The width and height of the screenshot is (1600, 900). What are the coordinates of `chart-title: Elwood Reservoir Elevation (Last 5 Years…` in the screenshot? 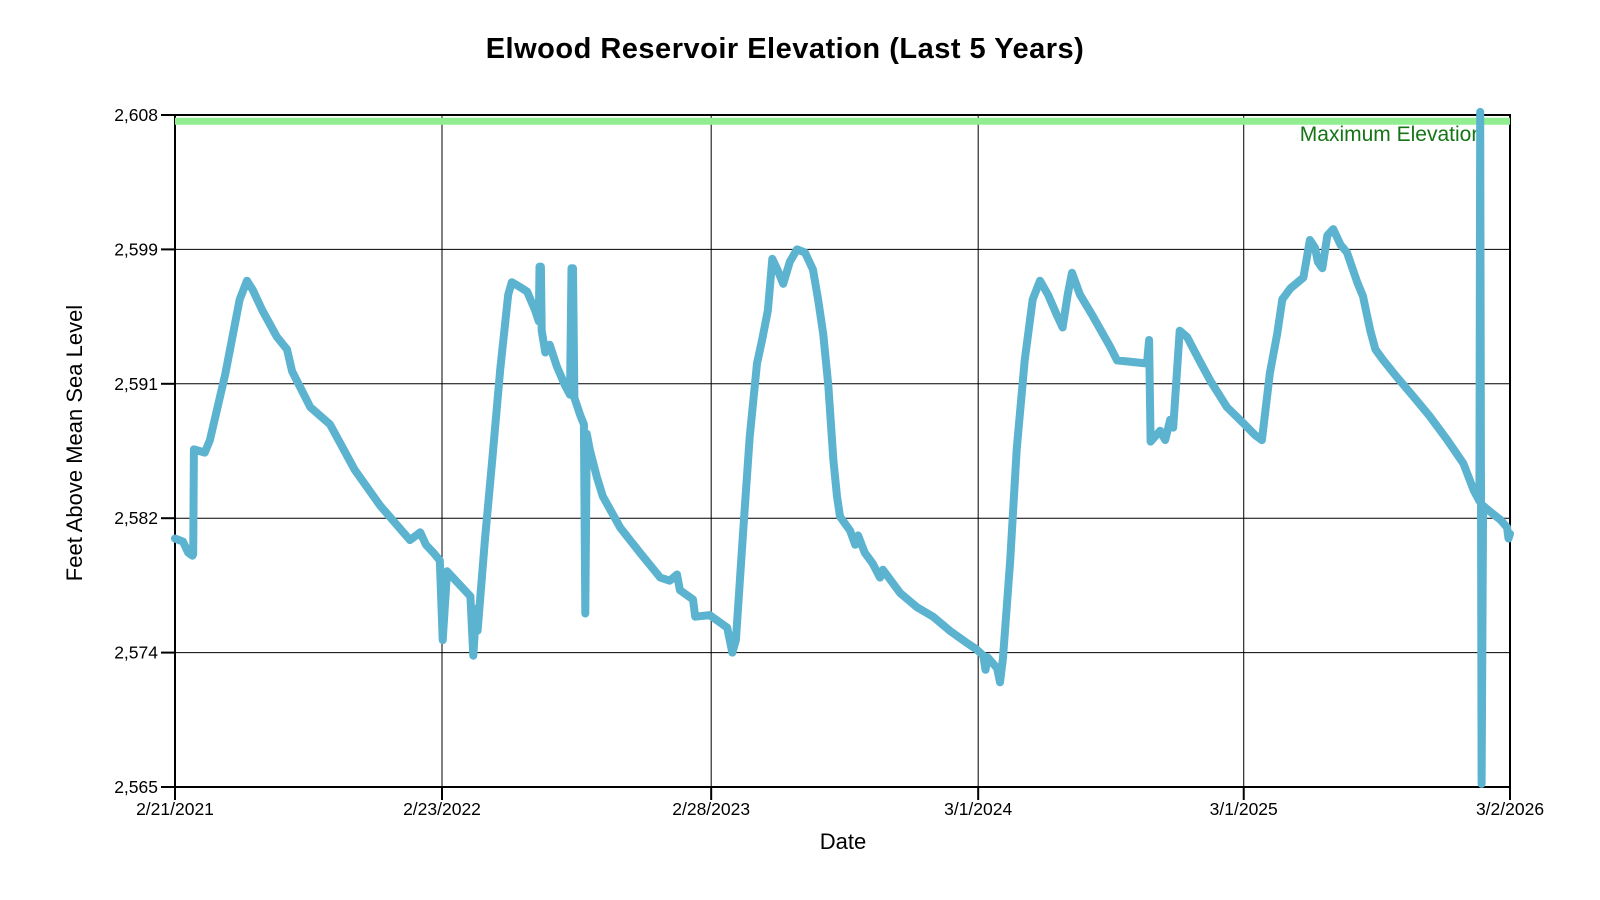 It's located at (785, 49).